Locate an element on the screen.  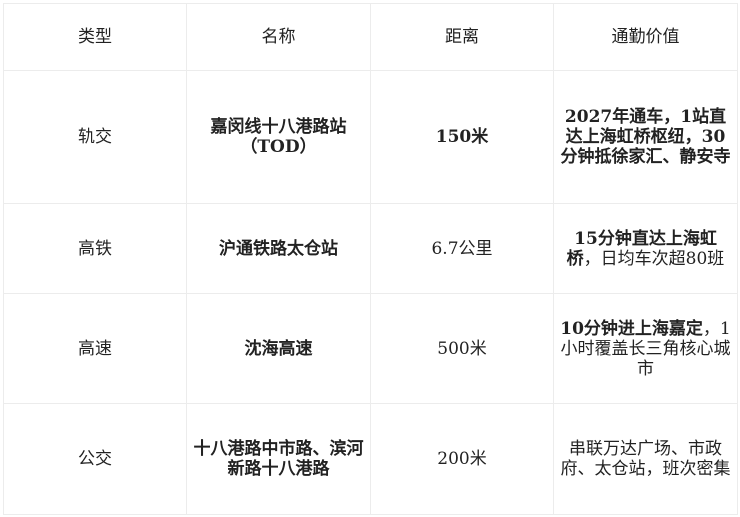
name-text: 十八港路中市路、滨河新路十八港路 is located at coordinates (278, 459).